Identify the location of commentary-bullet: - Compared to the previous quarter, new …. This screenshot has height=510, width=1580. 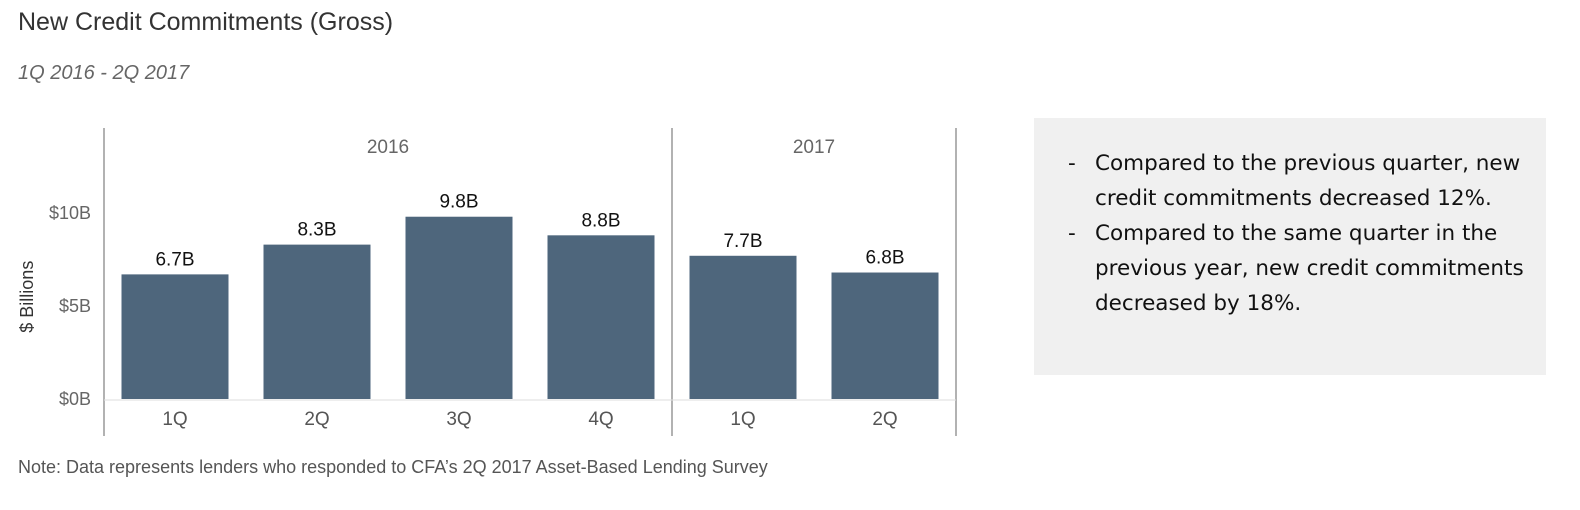
(1302, 181).